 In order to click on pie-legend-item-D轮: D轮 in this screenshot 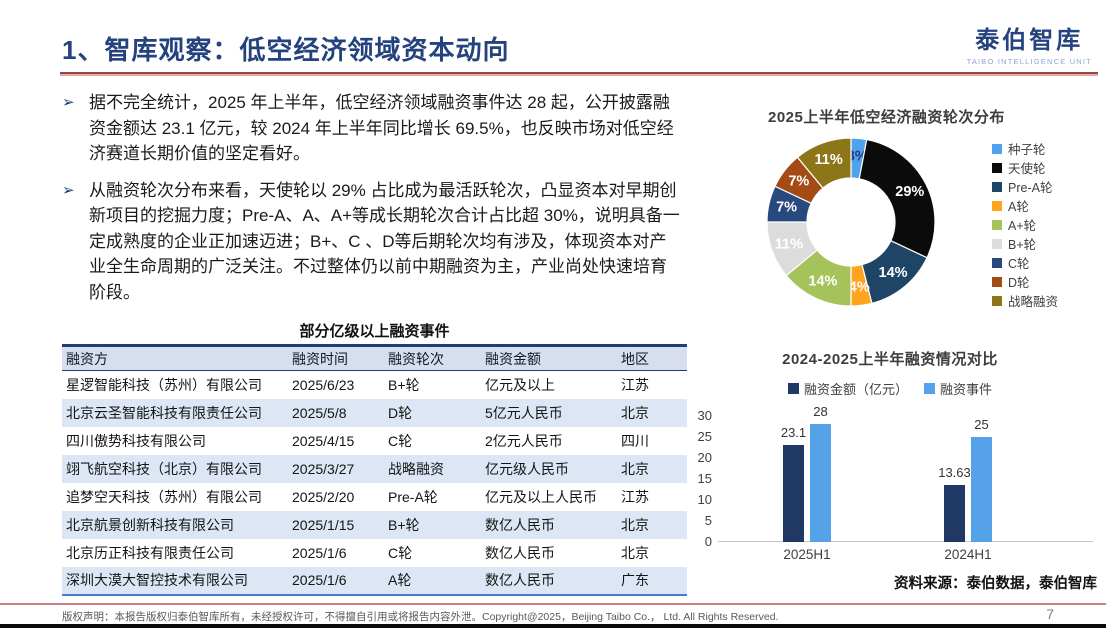, I will do `click(1025, 281)`.